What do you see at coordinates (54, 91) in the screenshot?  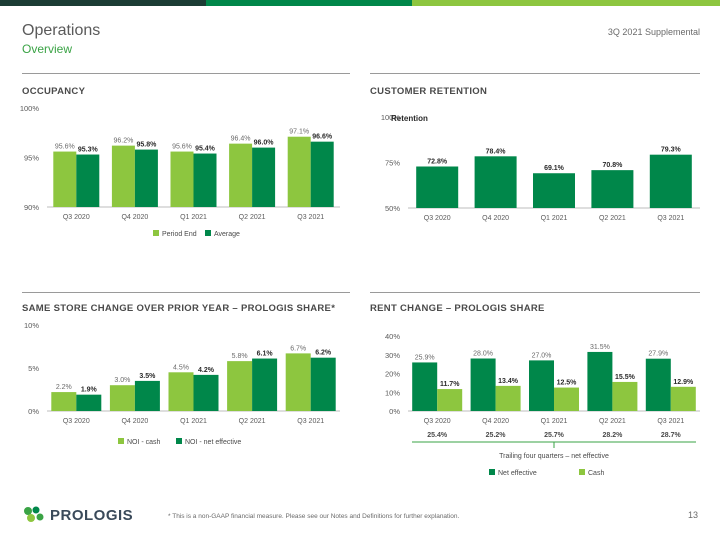 I see `occupancy-title: OCCUPANCY` at bounding box center [54, 91].